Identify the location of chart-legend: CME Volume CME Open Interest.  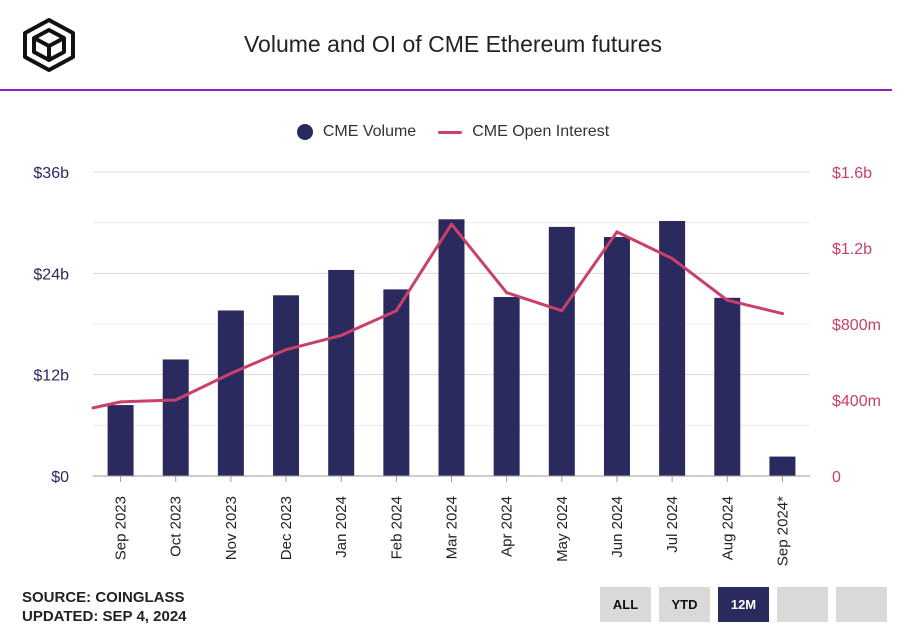
(453, 132).